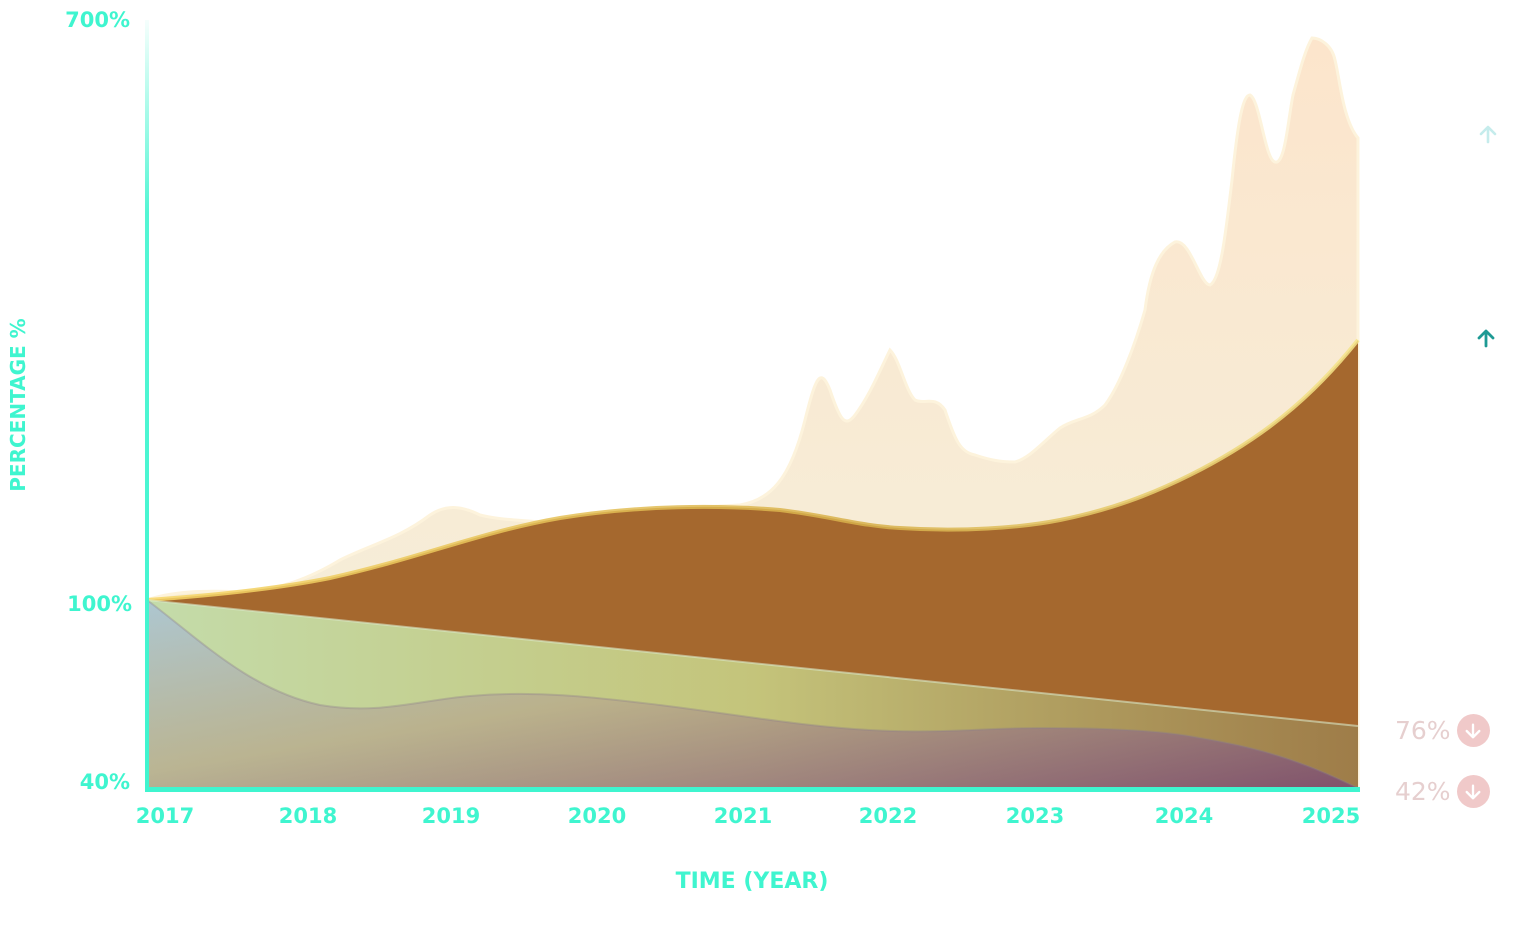  I want to click on x-axis-line, so click(752, 789).